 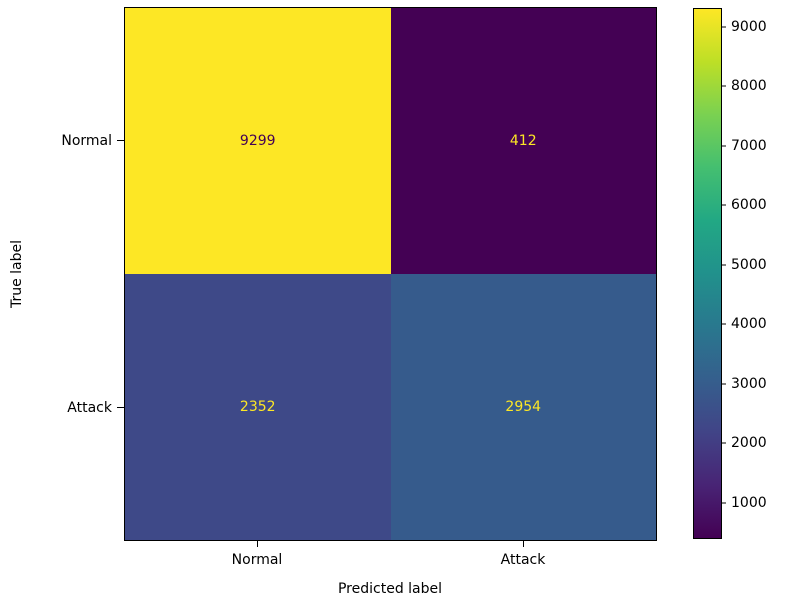 What do you see at coordinates (749, 264) in the screenshot?
I see `colorbar-tick-label: 5000` at bounding box center [749, 264].